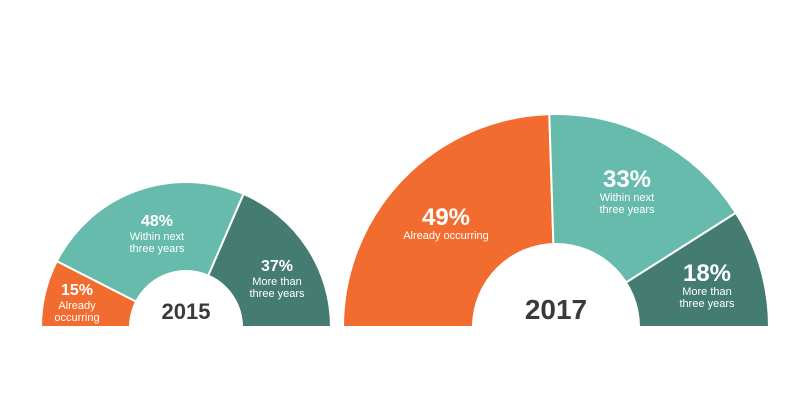 The image size is (800, 407). What do you see at coordinates (157, 221) in the screenshot?
I see `pct-label-2015-1: 48%` at bounding box center [157, 221].